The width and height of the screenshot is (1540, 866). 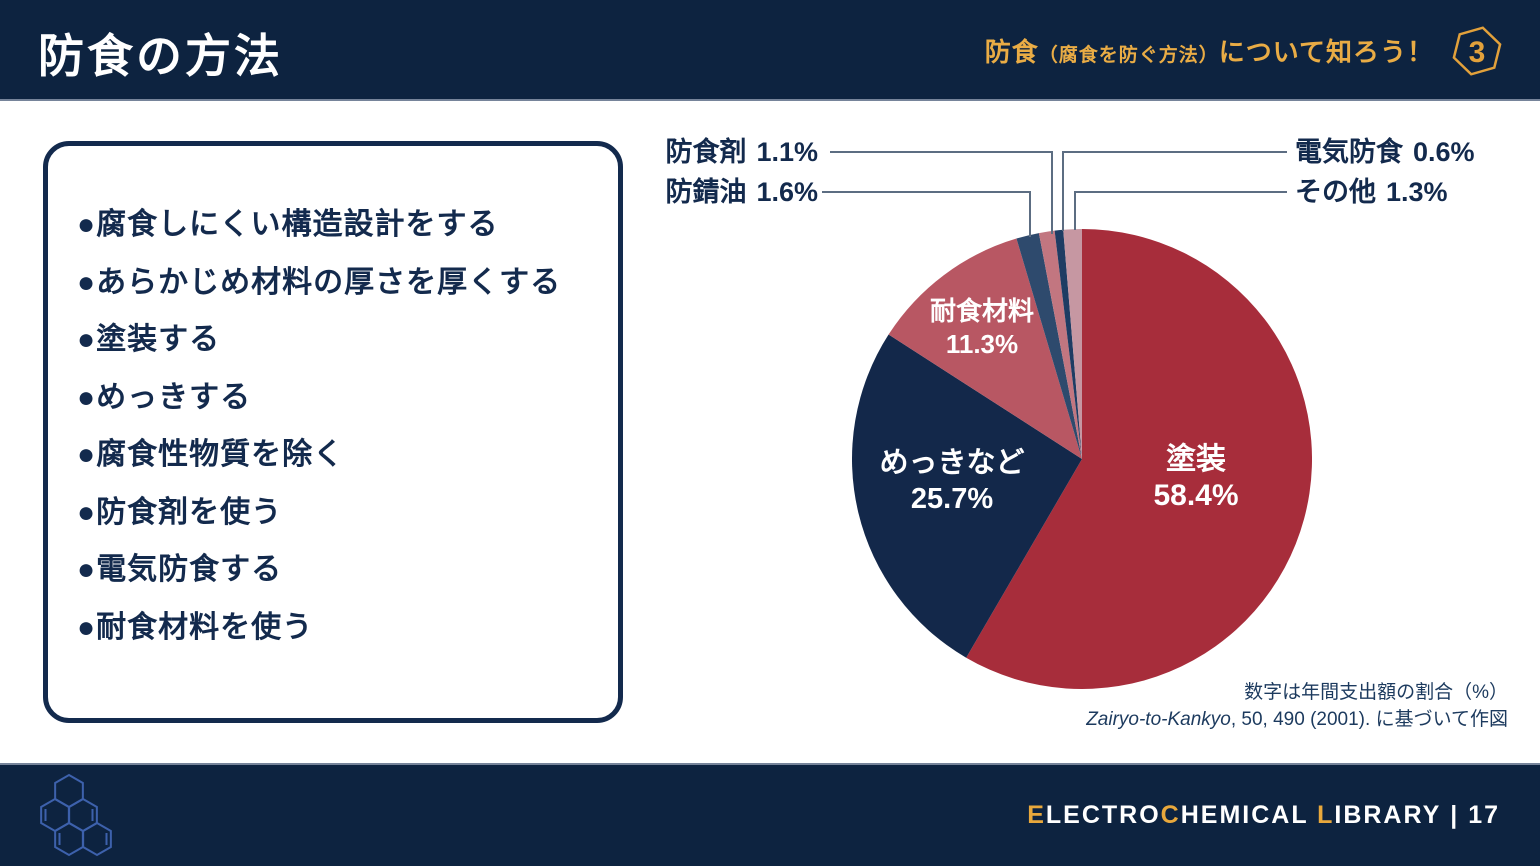 I want to click on callout-name: その他, so click(x=1335, y=192).